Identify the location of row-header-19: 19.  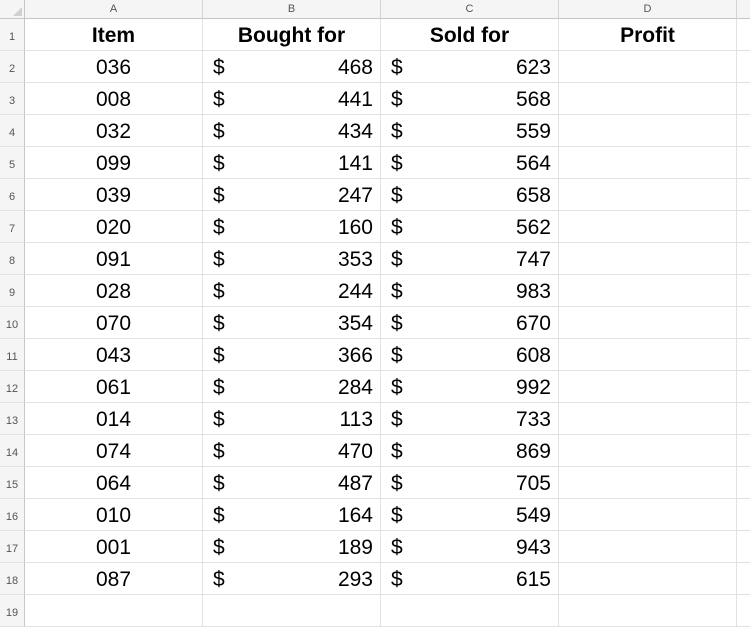
(12, 611).